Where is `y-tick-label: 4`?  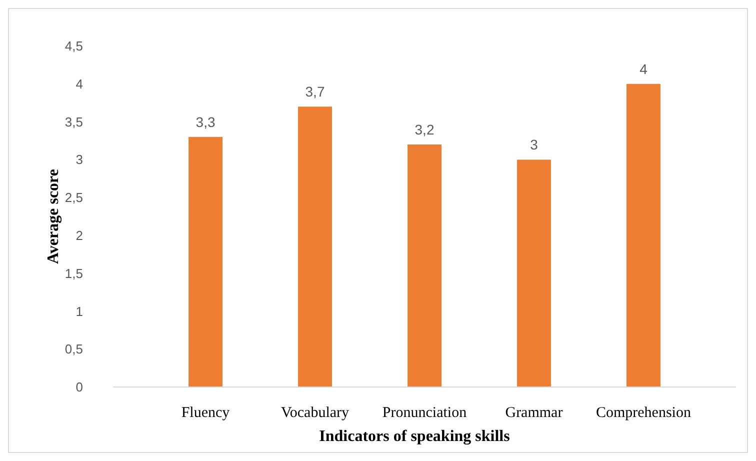 y-tick-label: 4 is located at coordinates (79, 84).